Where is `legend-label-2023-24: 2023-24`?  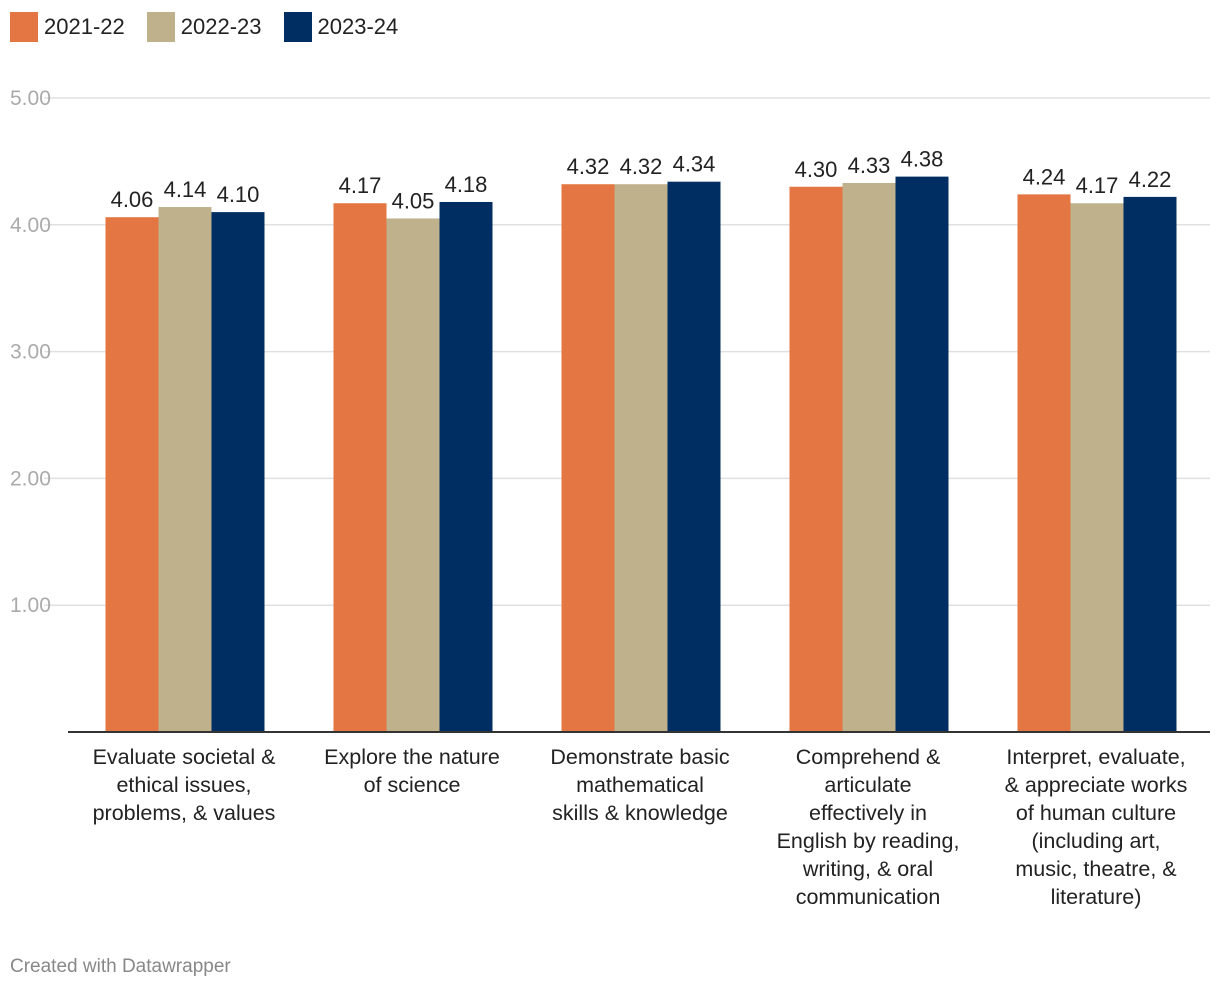 legend-label-2023-24: 2023-24 is located at coordinates (358, 26).